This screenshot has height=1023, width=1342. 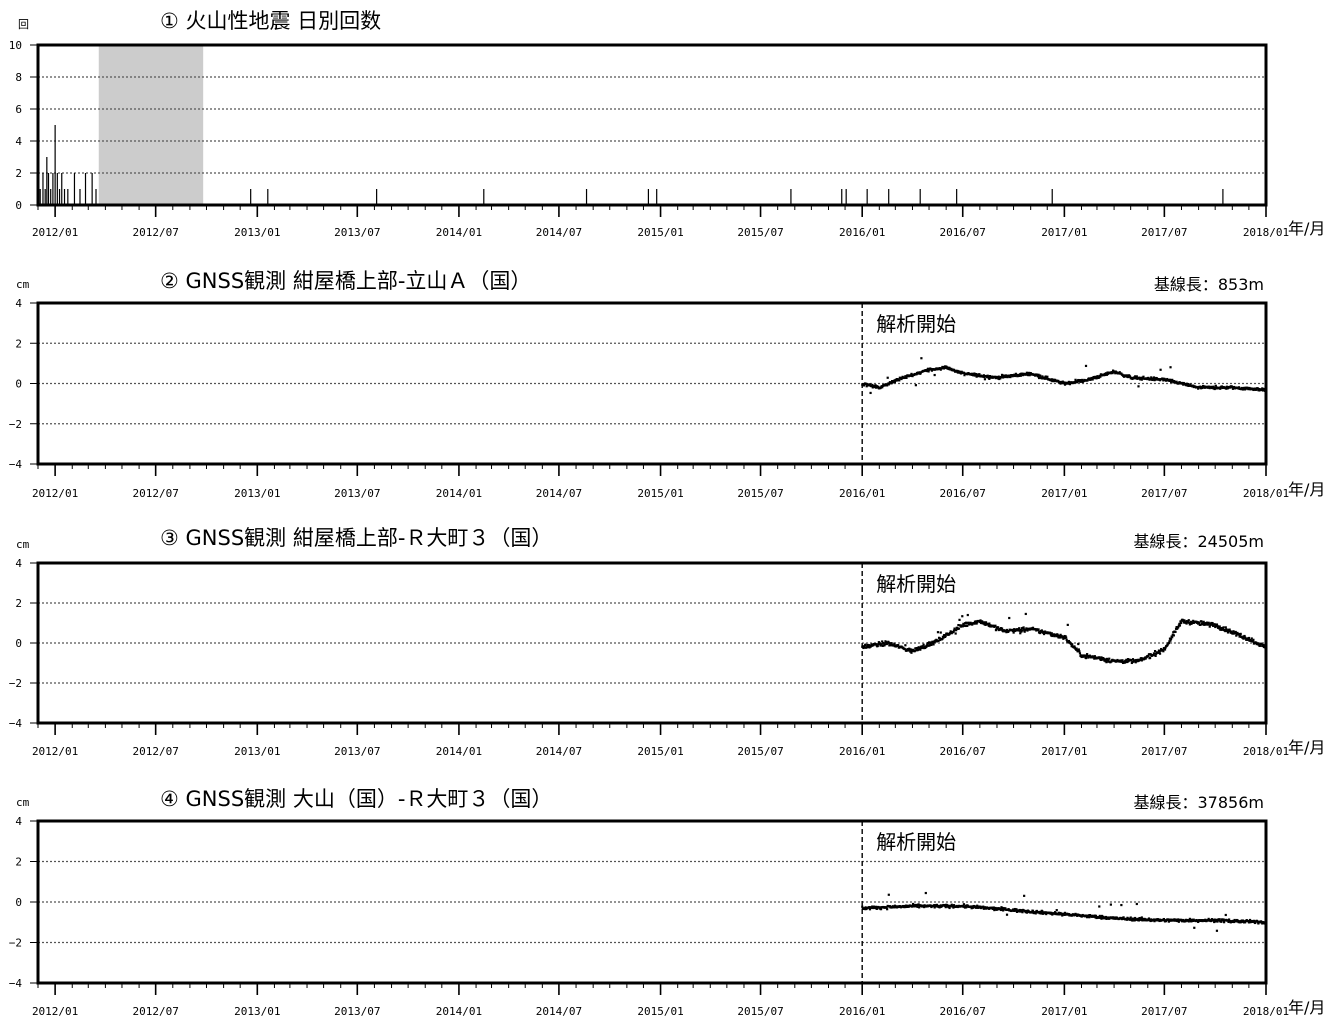 I want to click on y-tick-label: 6, so click(x=18, y=109).